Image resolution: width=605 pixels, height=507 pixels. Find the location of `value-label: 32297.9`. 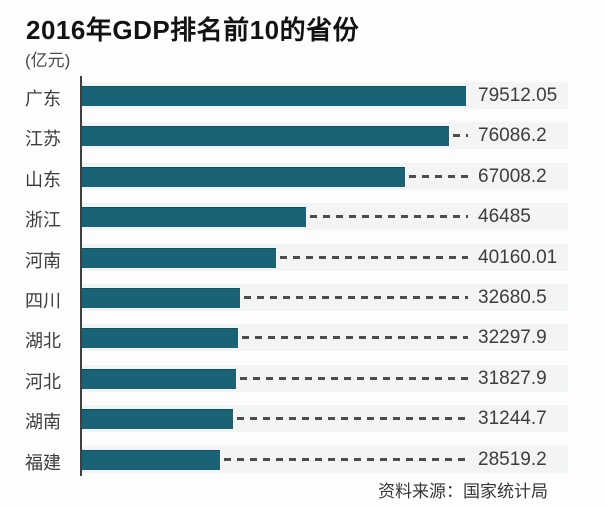

value-label: 32297.9 is located at coordinates (512, 338).